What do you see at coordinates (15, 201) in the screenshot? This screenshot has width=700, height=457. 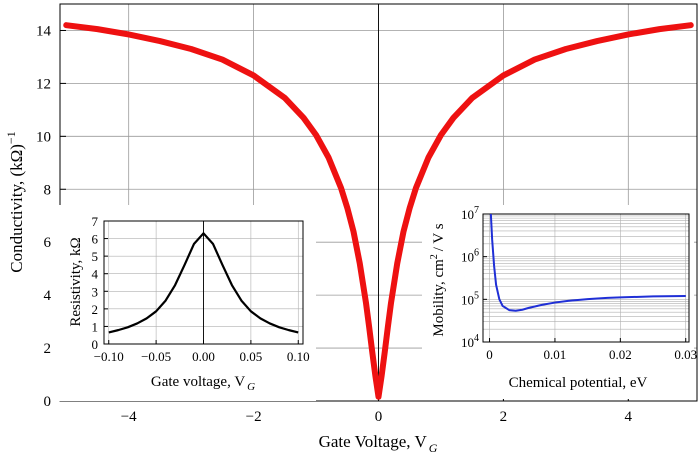 I see `main-y-axis-label: Conductivity, (kΩ)−1` at bounding box center [15, 201].